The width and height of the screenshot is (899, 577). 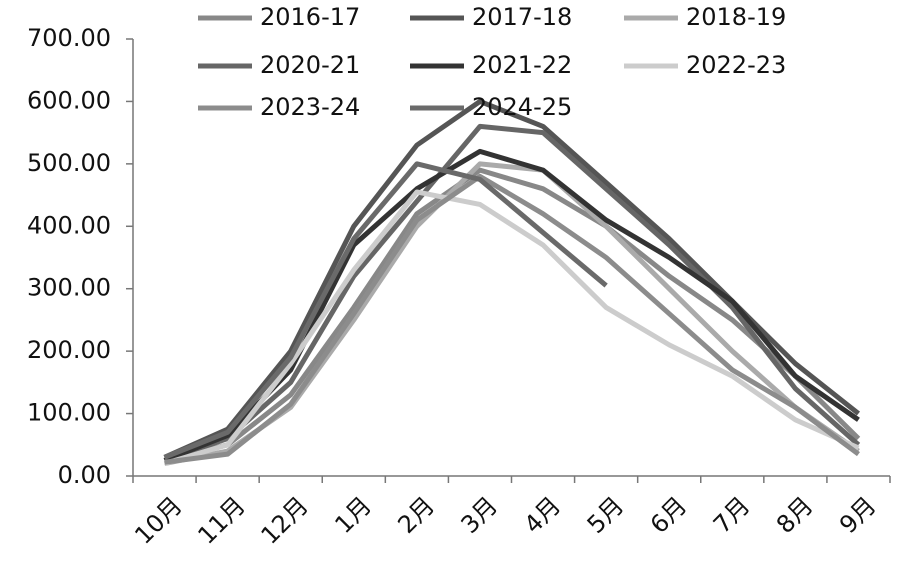 I want to click on x-tick-label: 5月, so click(x=606, y=515).